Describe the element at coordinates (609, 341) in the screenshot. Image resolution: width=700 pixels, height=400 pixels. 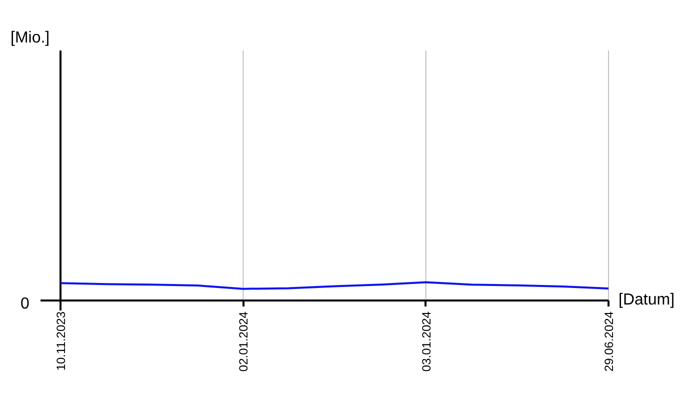
I see `x-tick-label: 29.06.2024` at that location.